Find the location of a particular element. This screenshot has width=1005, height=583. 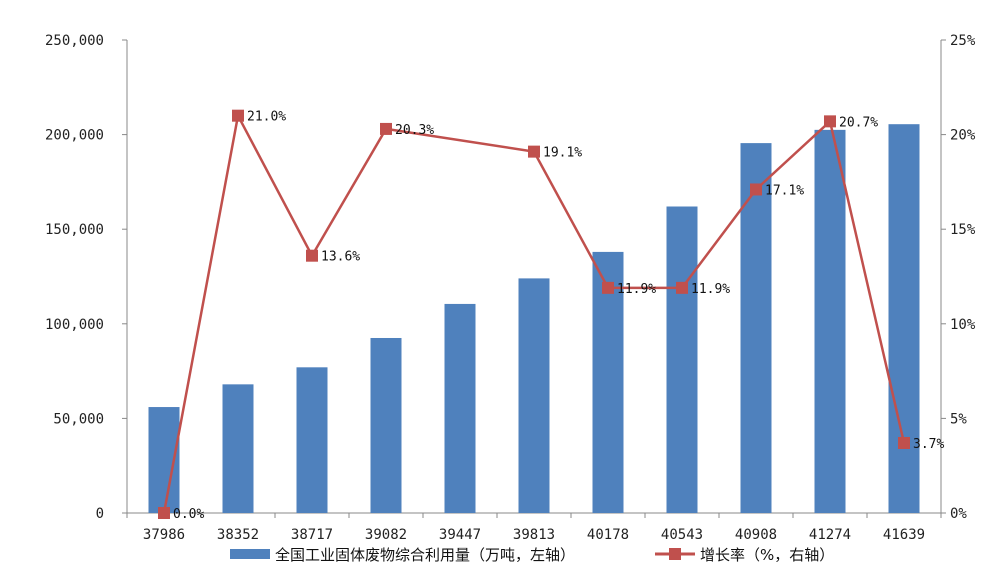

left-tick-label: 0 is located at coordinates (100, 514).